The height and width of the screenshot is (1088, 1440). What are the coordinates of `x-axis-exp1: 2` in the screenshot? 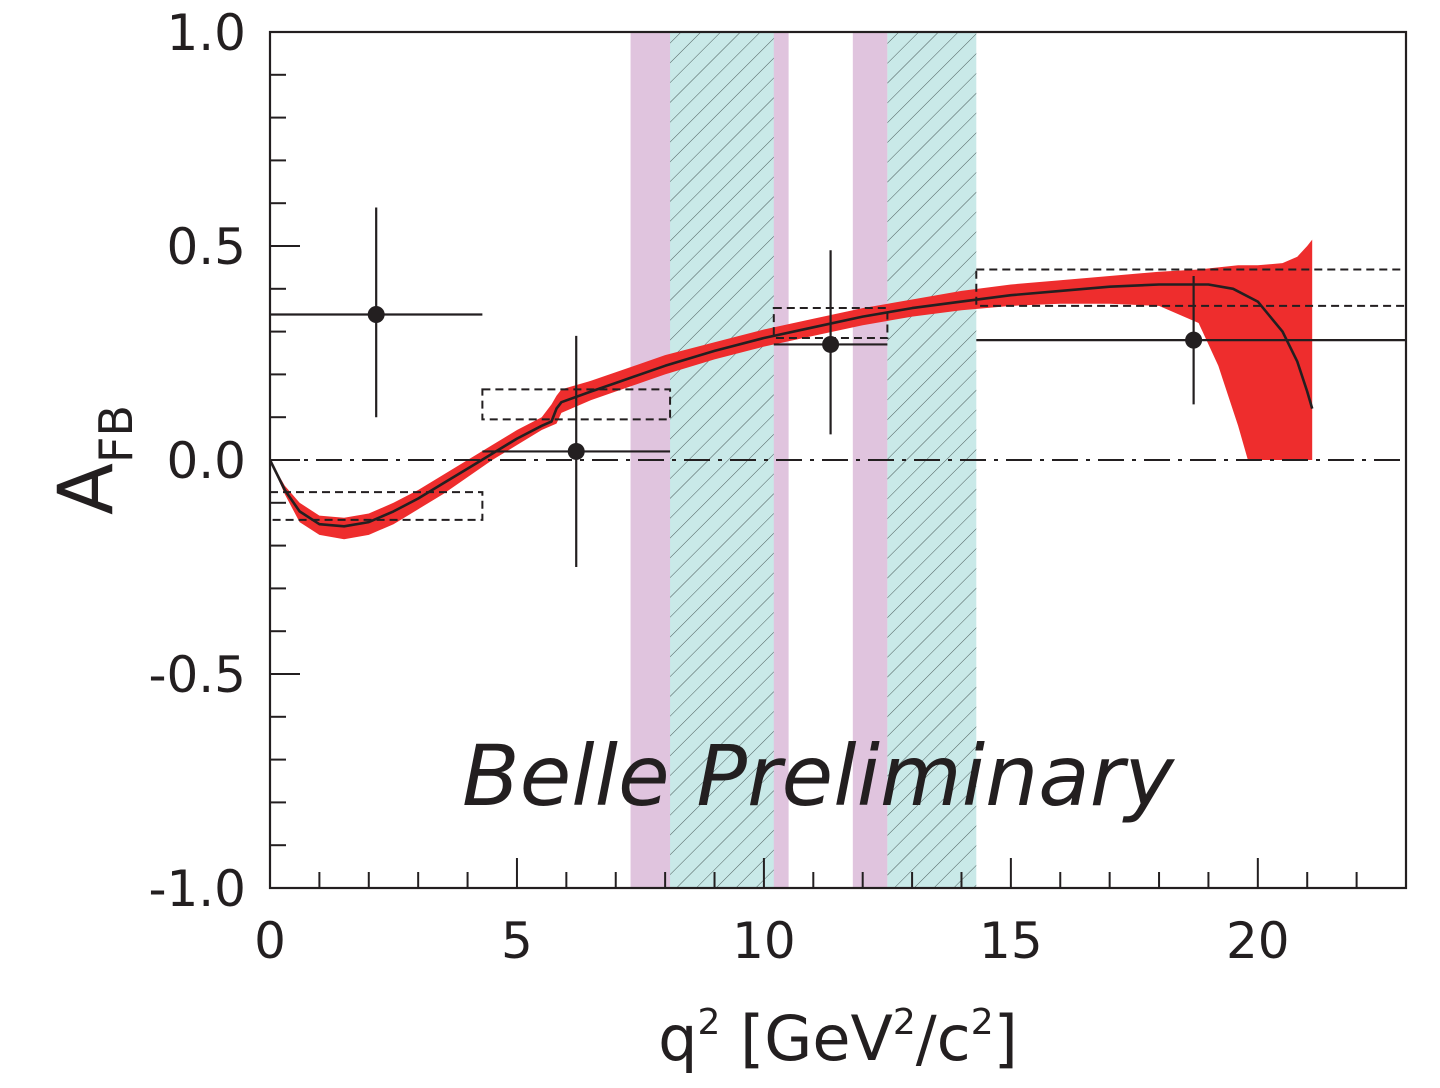 It's located at (708, 1022).